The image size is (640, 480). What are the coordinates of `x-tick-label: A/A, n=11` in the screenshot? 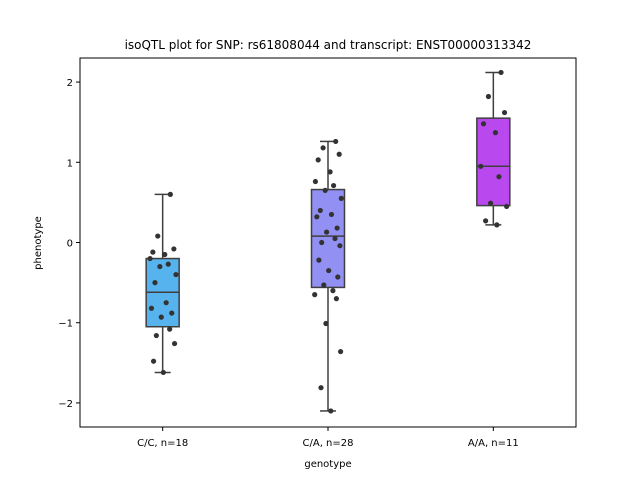 It's located at (493, 443).